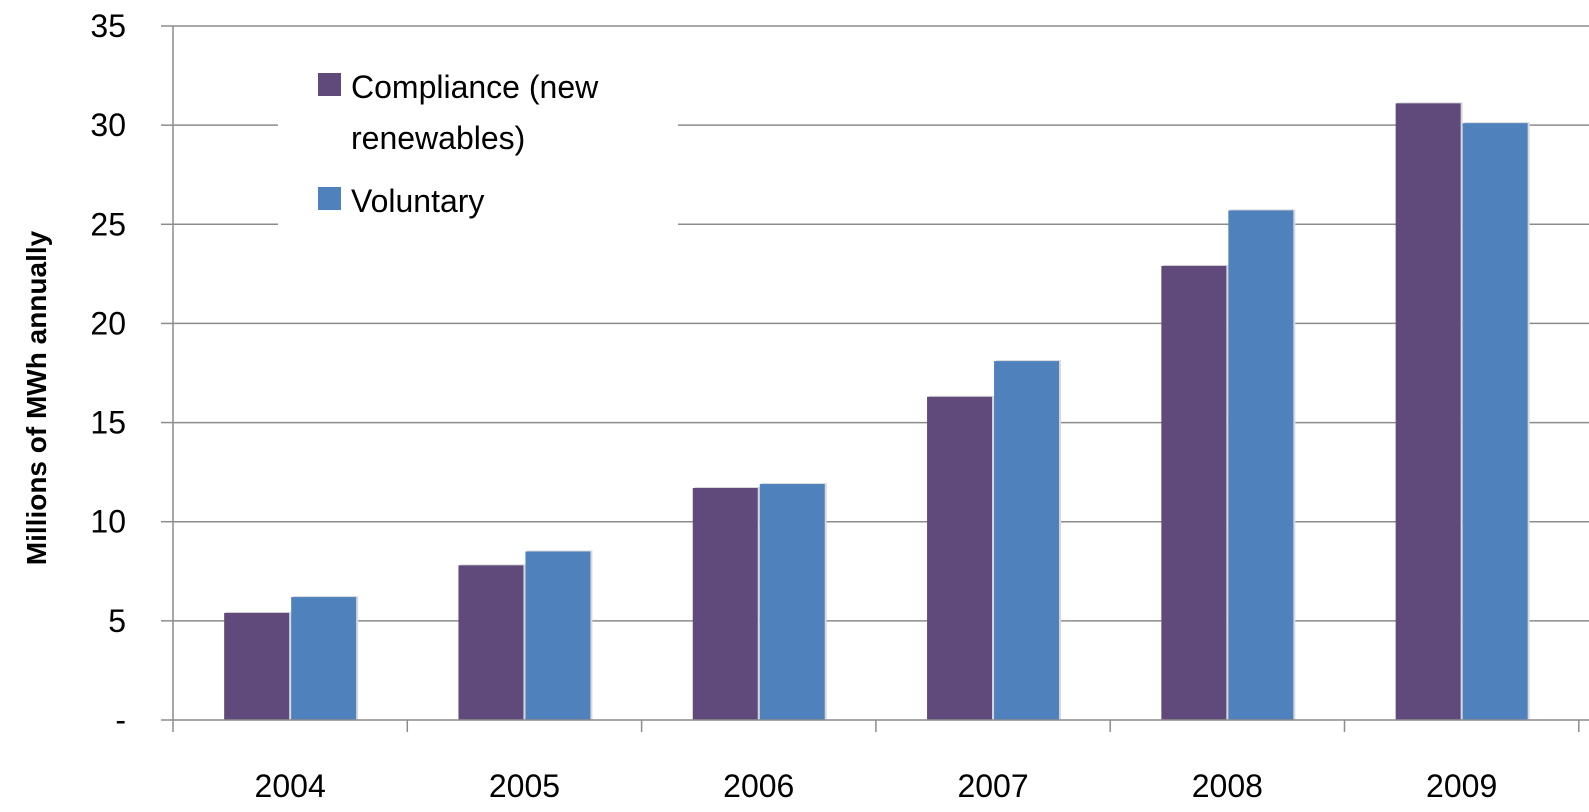 The height and width of the screenshot is (812, 1589). What do you see at coordinates (108, 125) in the screenshot?
I see `y-tick-label: 30` at bounding box center [108, 125].